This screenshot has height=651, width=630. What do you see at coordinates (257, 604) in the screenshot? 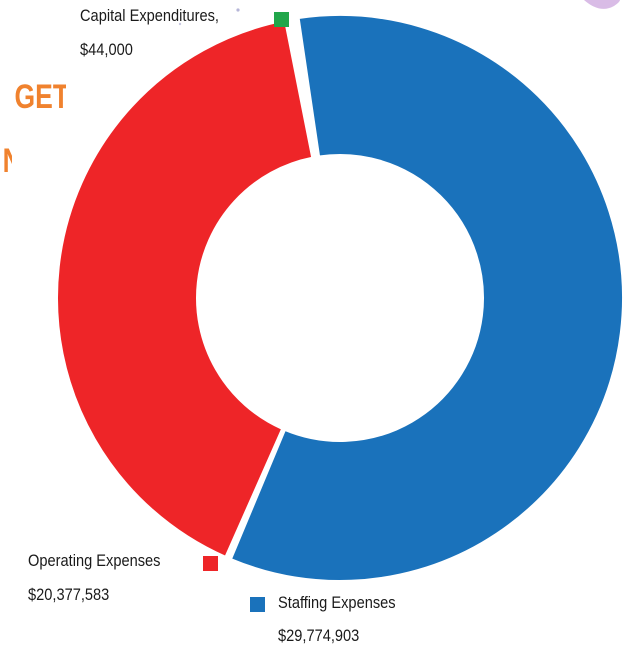
I see `legend-swatch-staffing` at bounding box center [257, 604].